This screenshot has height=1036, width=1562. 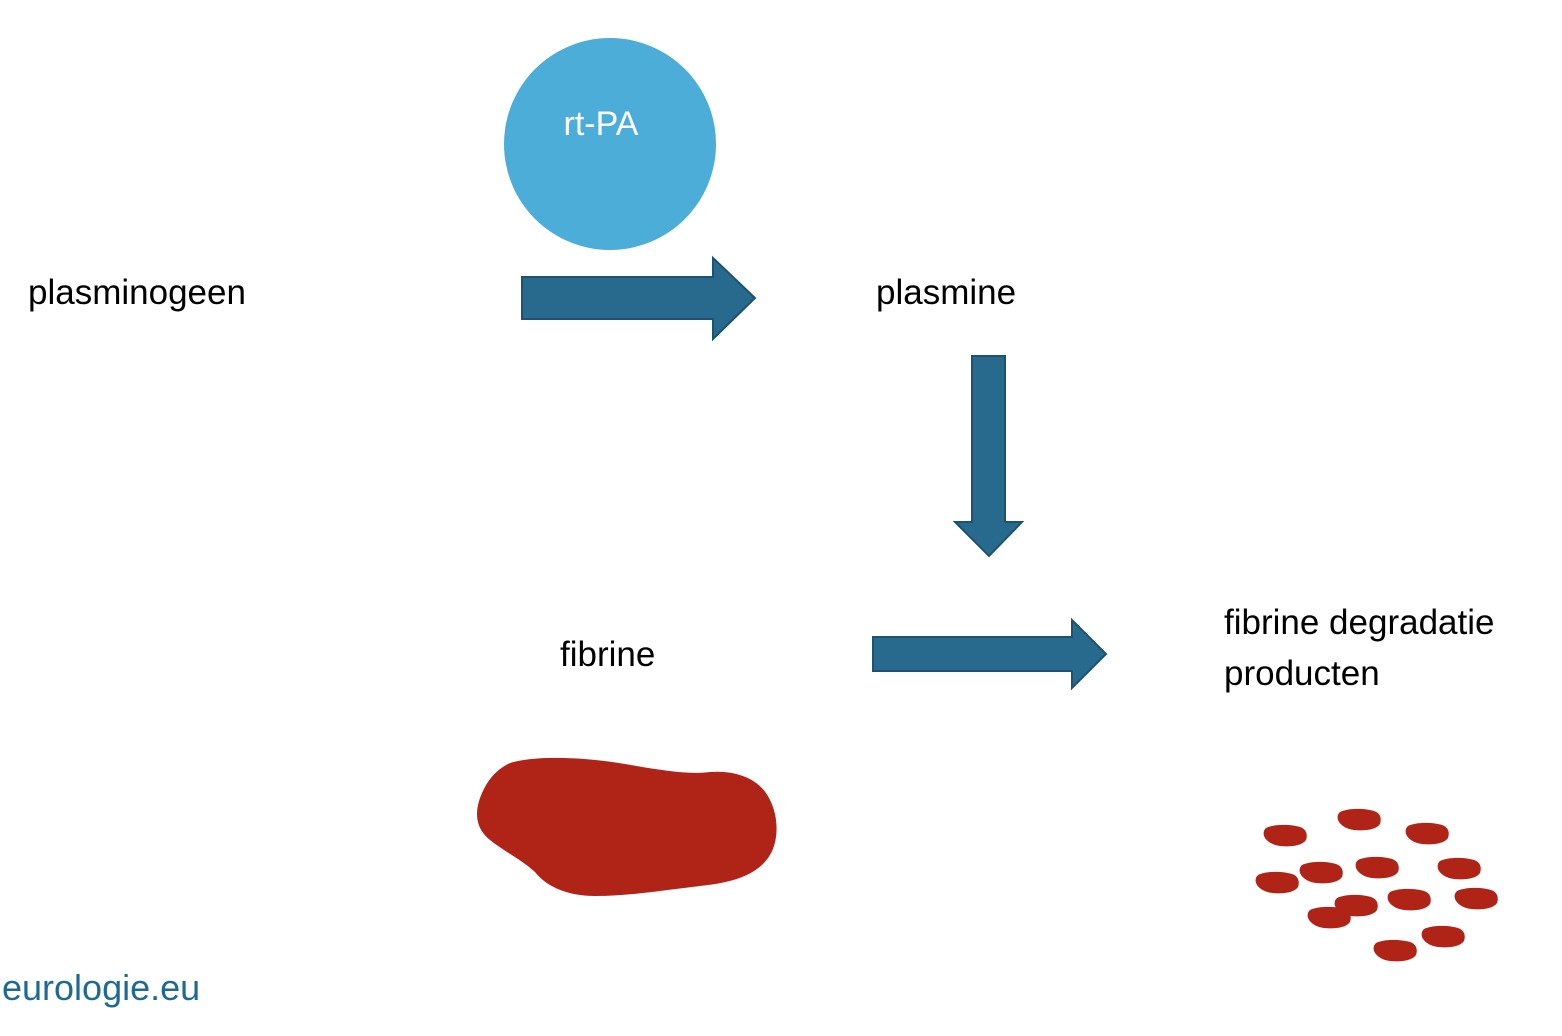 What do you see at coordinates (610, 144) in the screenshot?
I see `rt-pa-circle: rt-PA` at bounding box center [610, 144].